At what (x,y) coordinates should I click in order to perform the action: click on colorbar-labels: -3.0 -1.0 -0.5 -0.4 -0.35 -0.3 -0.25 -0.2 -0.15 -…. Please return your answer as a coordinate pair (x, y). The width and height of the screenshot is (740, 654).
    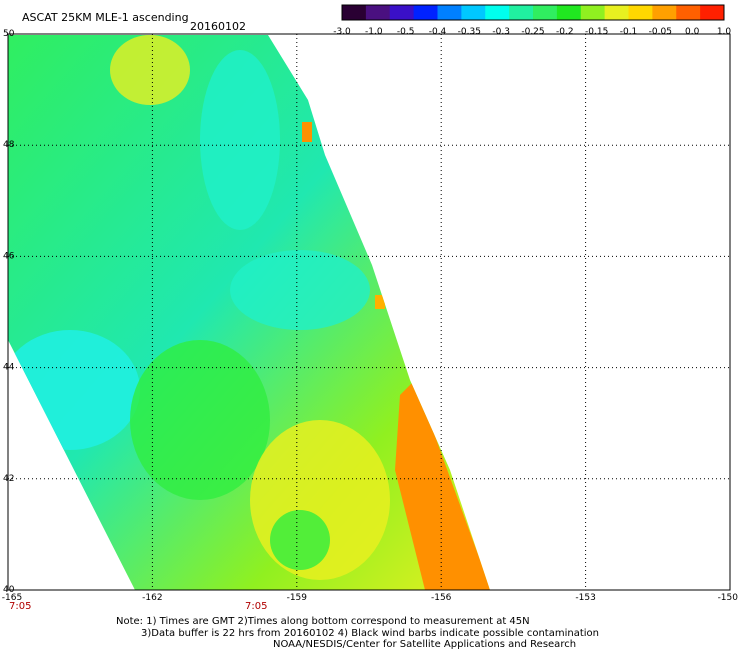
    Looking at the image, I should click on (532, 32).